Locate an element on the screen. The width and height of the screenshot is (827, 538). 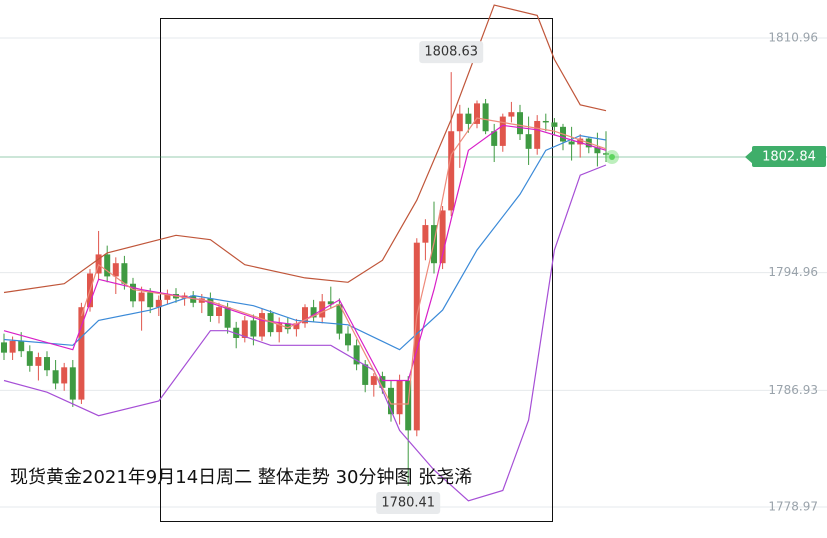
last-price-tag is located at coordinates (789, 157).